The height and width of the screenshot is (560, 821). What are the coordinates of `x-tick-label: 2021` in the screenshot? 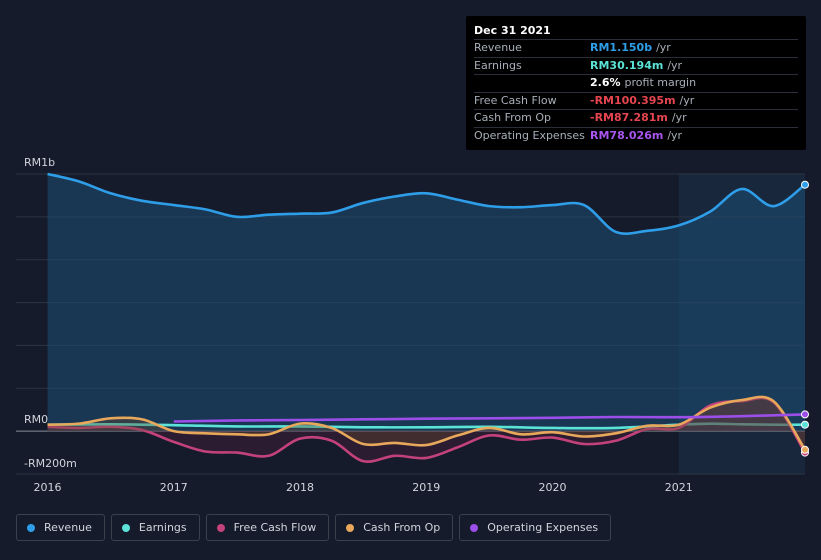 It's located at (679, 487).